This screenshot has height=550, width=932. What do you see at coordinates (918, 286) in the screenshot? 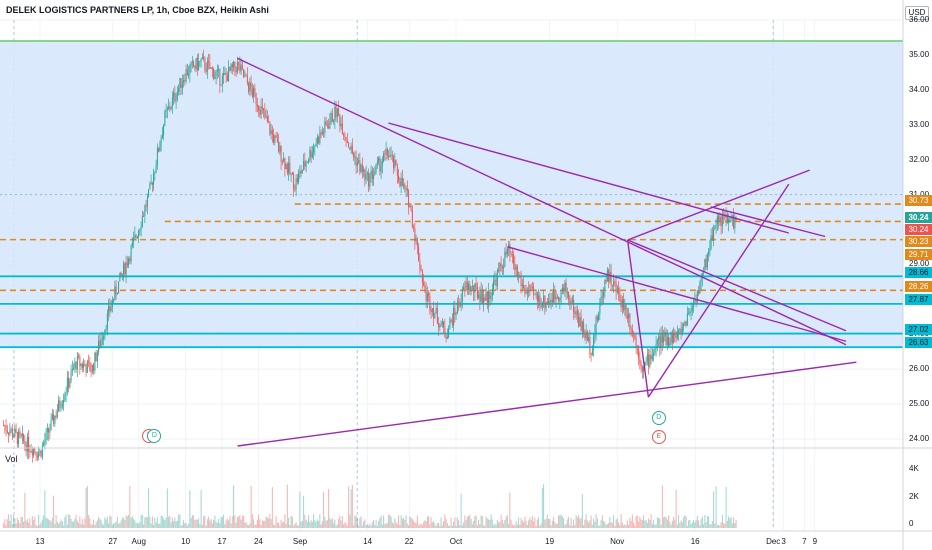
I see `price-label-dashed_level: 28.26` at bounding box center [918, 286].